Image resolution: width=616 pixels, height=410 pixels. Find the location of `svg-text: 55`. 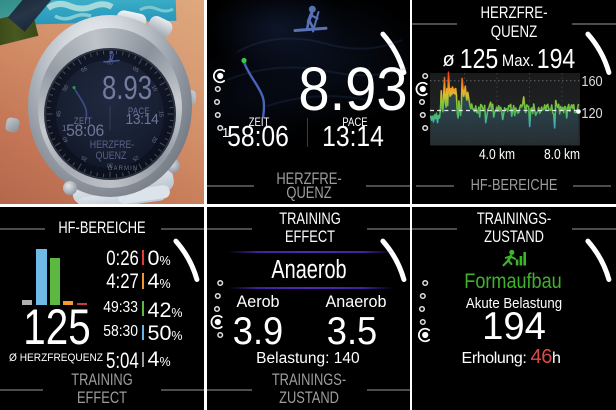

svg-text: 55 is located at coordinates (84, 70).